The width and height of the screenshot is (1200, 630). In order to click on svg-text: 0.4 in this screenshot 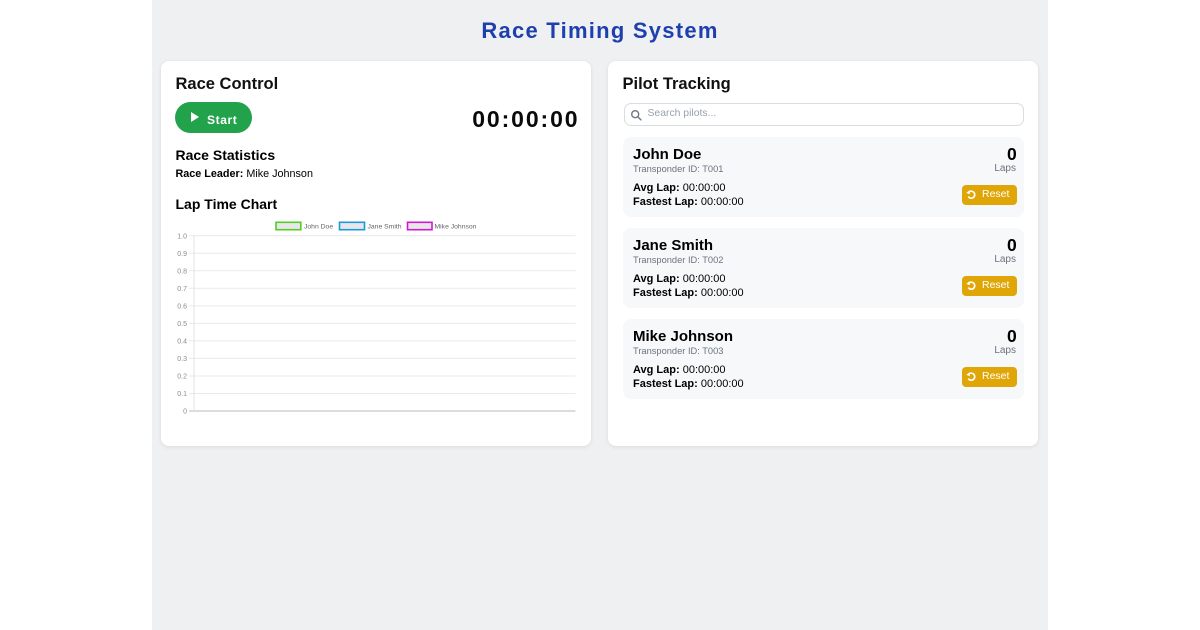, I will do `click(182, 341)`.